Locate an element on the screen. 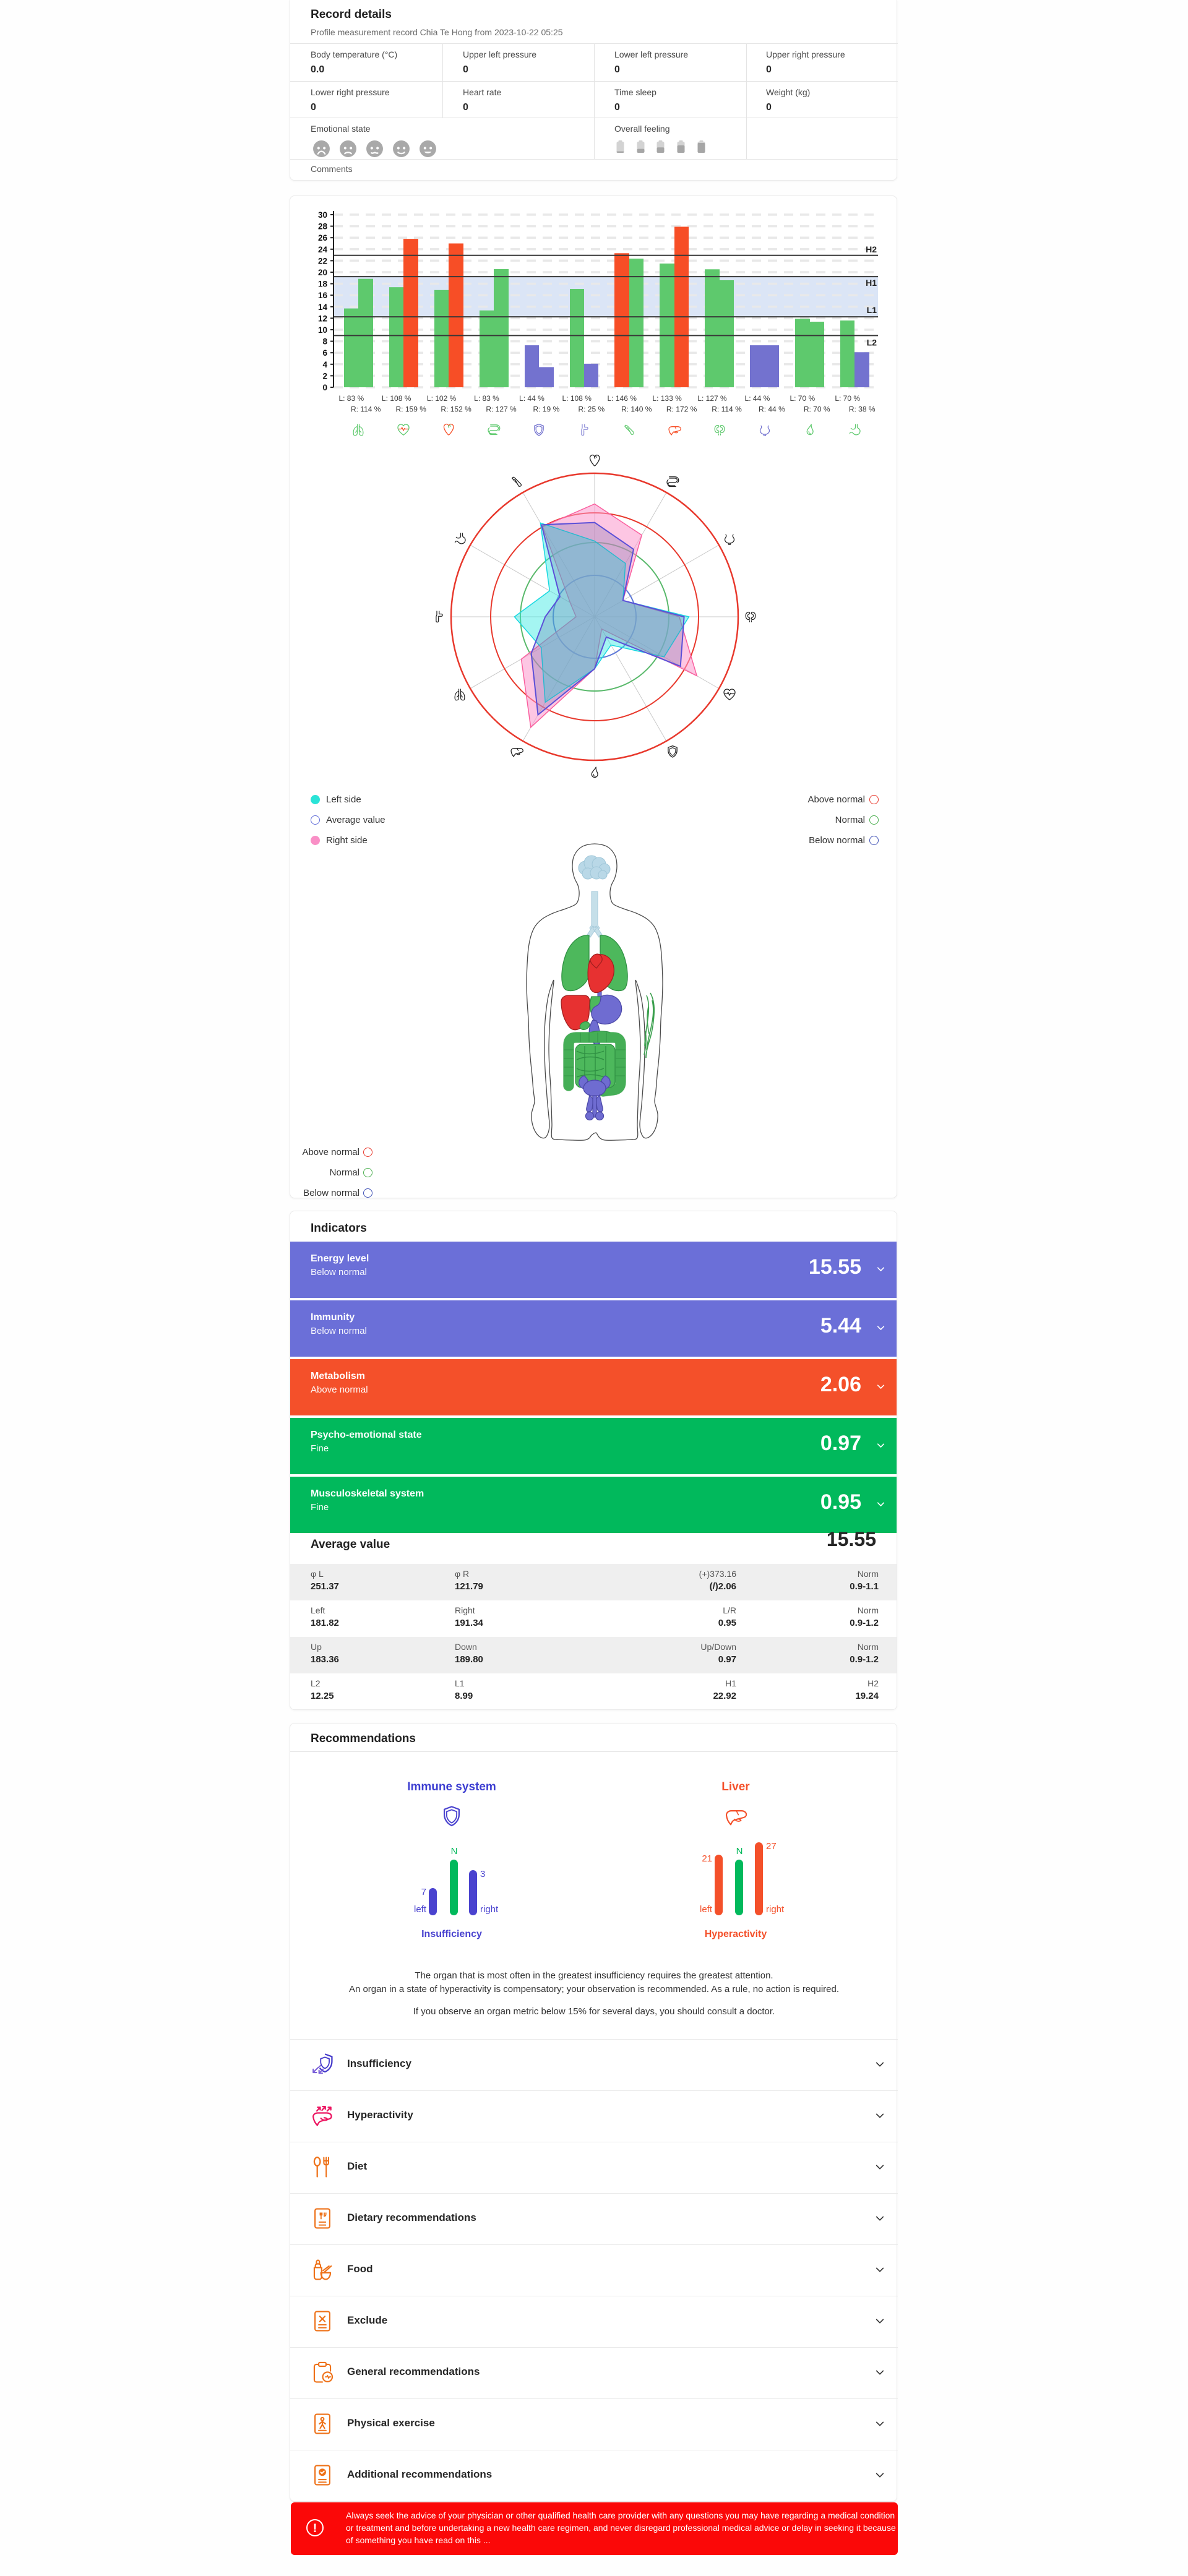  svg-text: 0 is located at coordinates (324, 387).